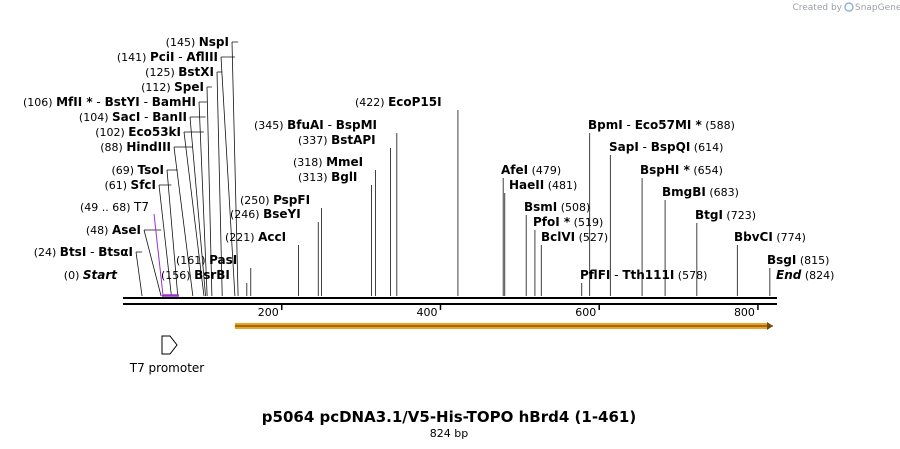 The width and height of the screenshot is (900, 449). I want to click on axis-ticks: 200 400 600 800, so click(508, 311).